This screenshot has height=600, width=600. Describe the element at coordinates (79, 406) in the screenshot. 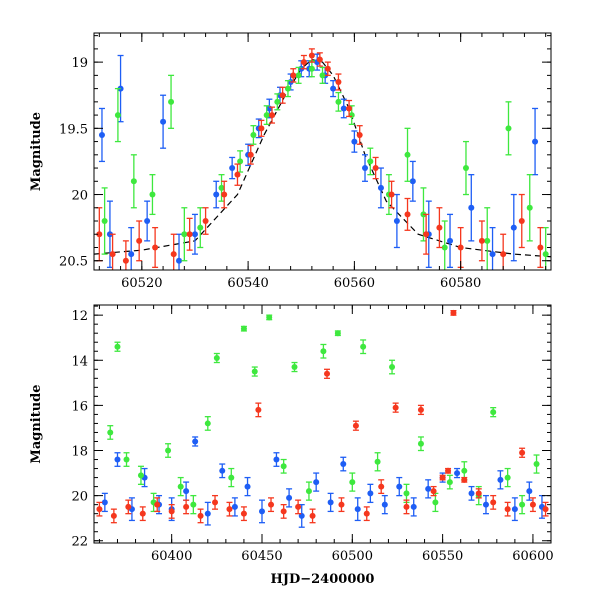

I see `y-tick-label: 16` at that location.